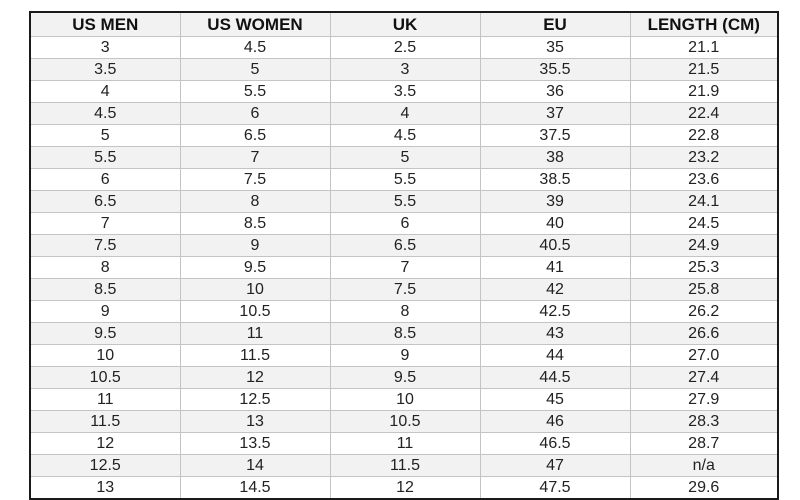 Image resolution: width=800 pixels, height=500 pixels. I want to click on cell-uk: 9.5, so click(405, 377).